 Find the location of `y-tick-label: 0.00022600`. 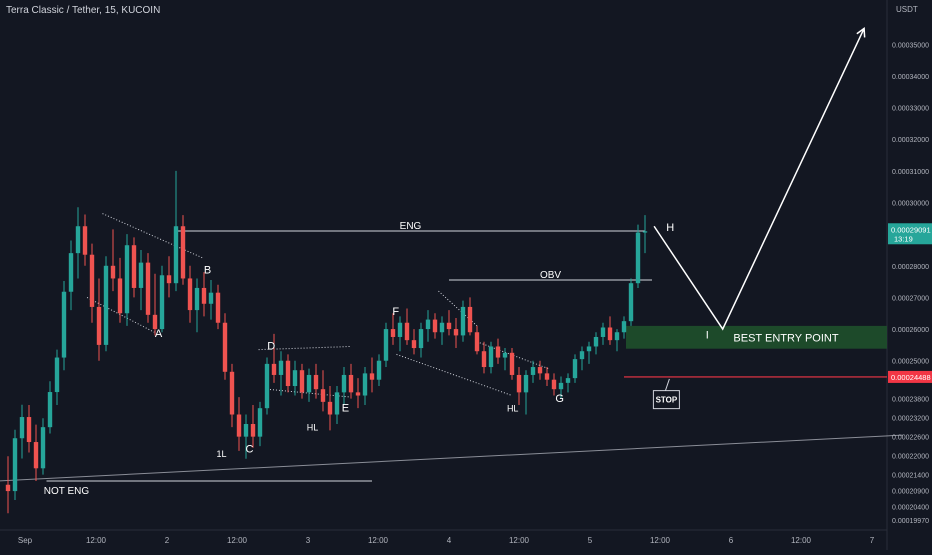

y-tick-label: 0.00022600 is located at coordinates (910, 438).